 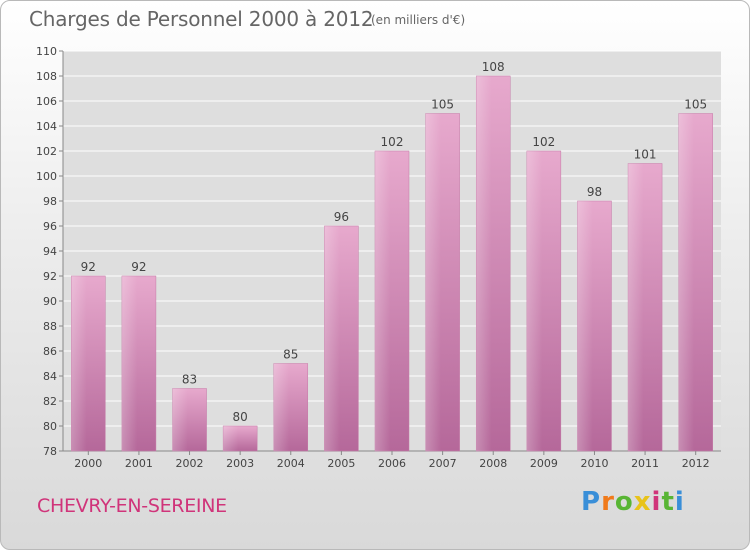 I want to click on y-tick-label: 78, so click(x=50, y=451).